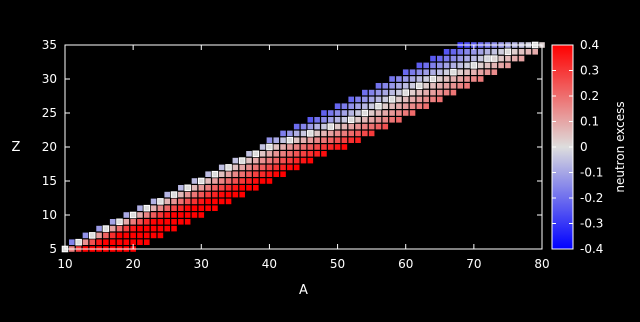  Describe the element at coordinates (589, 45) in the screenshot. I see `colorbar-tick-label: 0.4` at that location.